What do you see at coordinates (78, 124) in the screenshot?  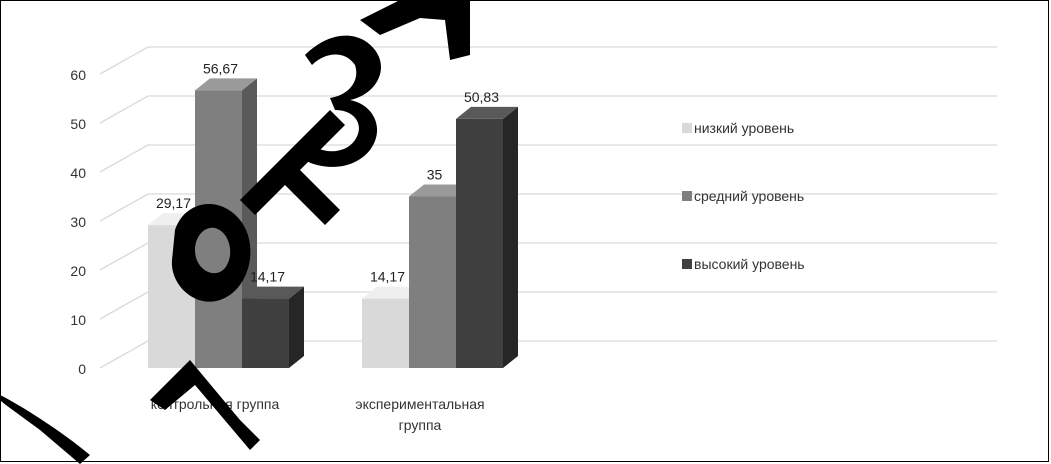 I see `y-tick-label: 50` at bounding box center [78, 124].